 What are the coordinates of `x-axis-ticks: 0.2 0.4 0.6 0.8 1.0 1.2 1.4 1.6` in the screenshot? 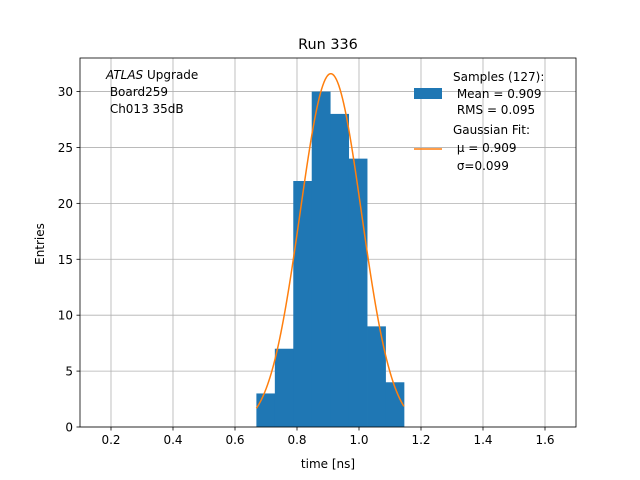 It's located at (328, 437).